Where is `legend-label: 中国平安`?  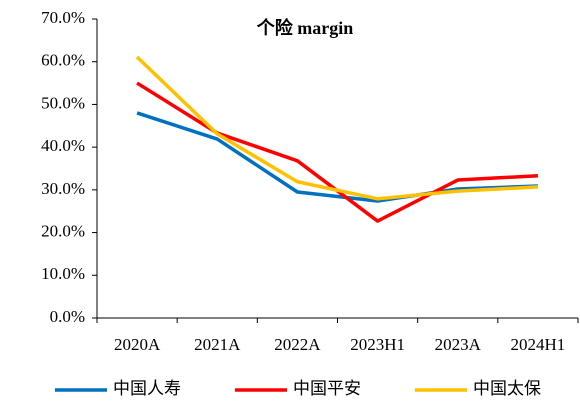 legend-label: 中国平安 is located at coordinates (327, 388).